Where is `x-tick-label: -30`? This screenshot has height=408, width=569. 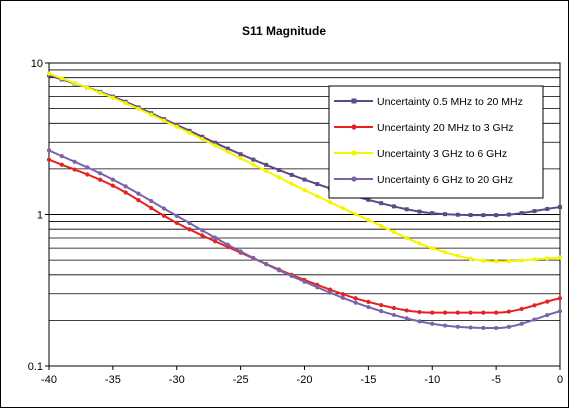
x-tick-label: -30 is located at coordinates (177, 380).